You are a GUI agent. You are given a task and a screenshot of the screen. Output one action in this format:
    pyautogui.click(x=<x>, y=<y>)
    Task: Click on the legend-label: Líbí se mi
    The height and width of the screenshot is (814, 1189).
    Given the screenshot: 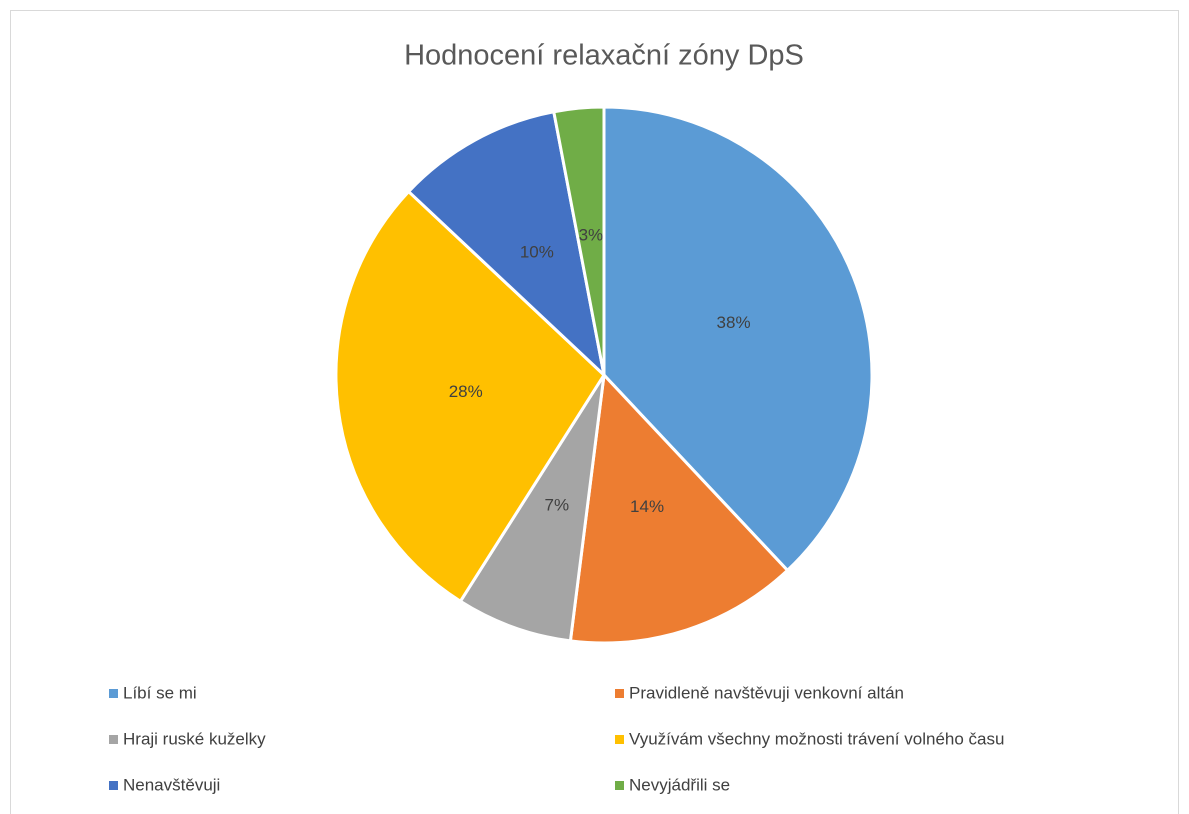 What is the action you would take?
    pyautogui.click(x=160, y=692)
    